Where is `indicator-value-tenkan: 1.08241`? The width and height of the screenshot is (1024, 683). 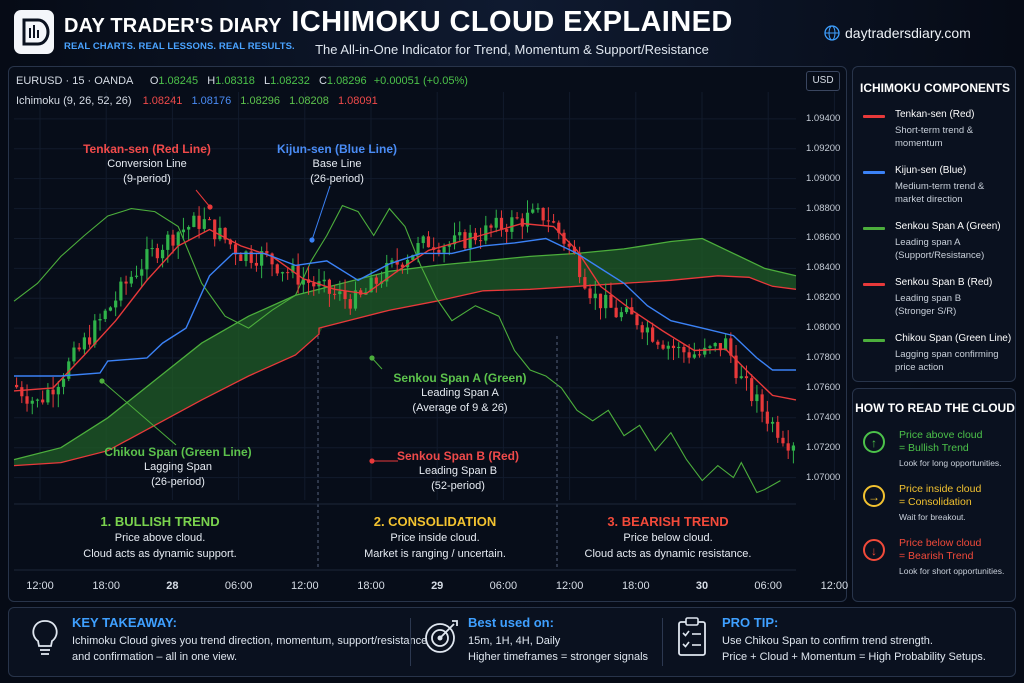
indicator-value-tenkan: 1.08241 is located at coordinates (162, 101).